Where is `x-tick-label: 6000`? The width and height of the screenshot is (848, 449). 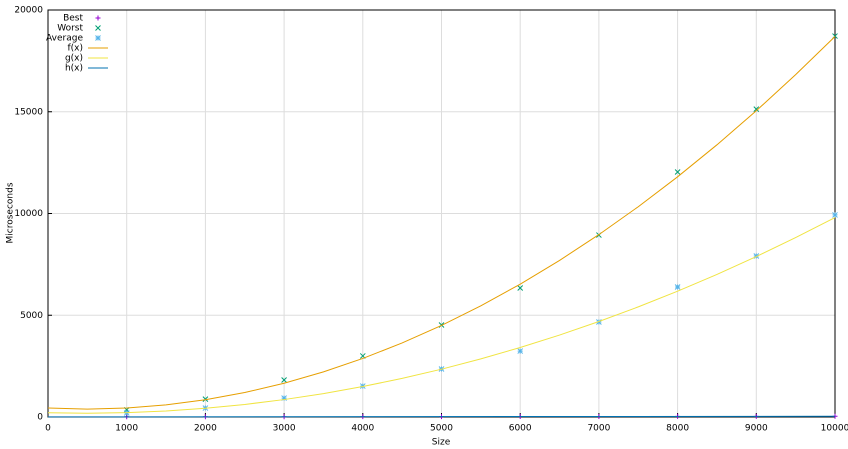 x-tick-label: 6000 is located at coordinates (520, 429).